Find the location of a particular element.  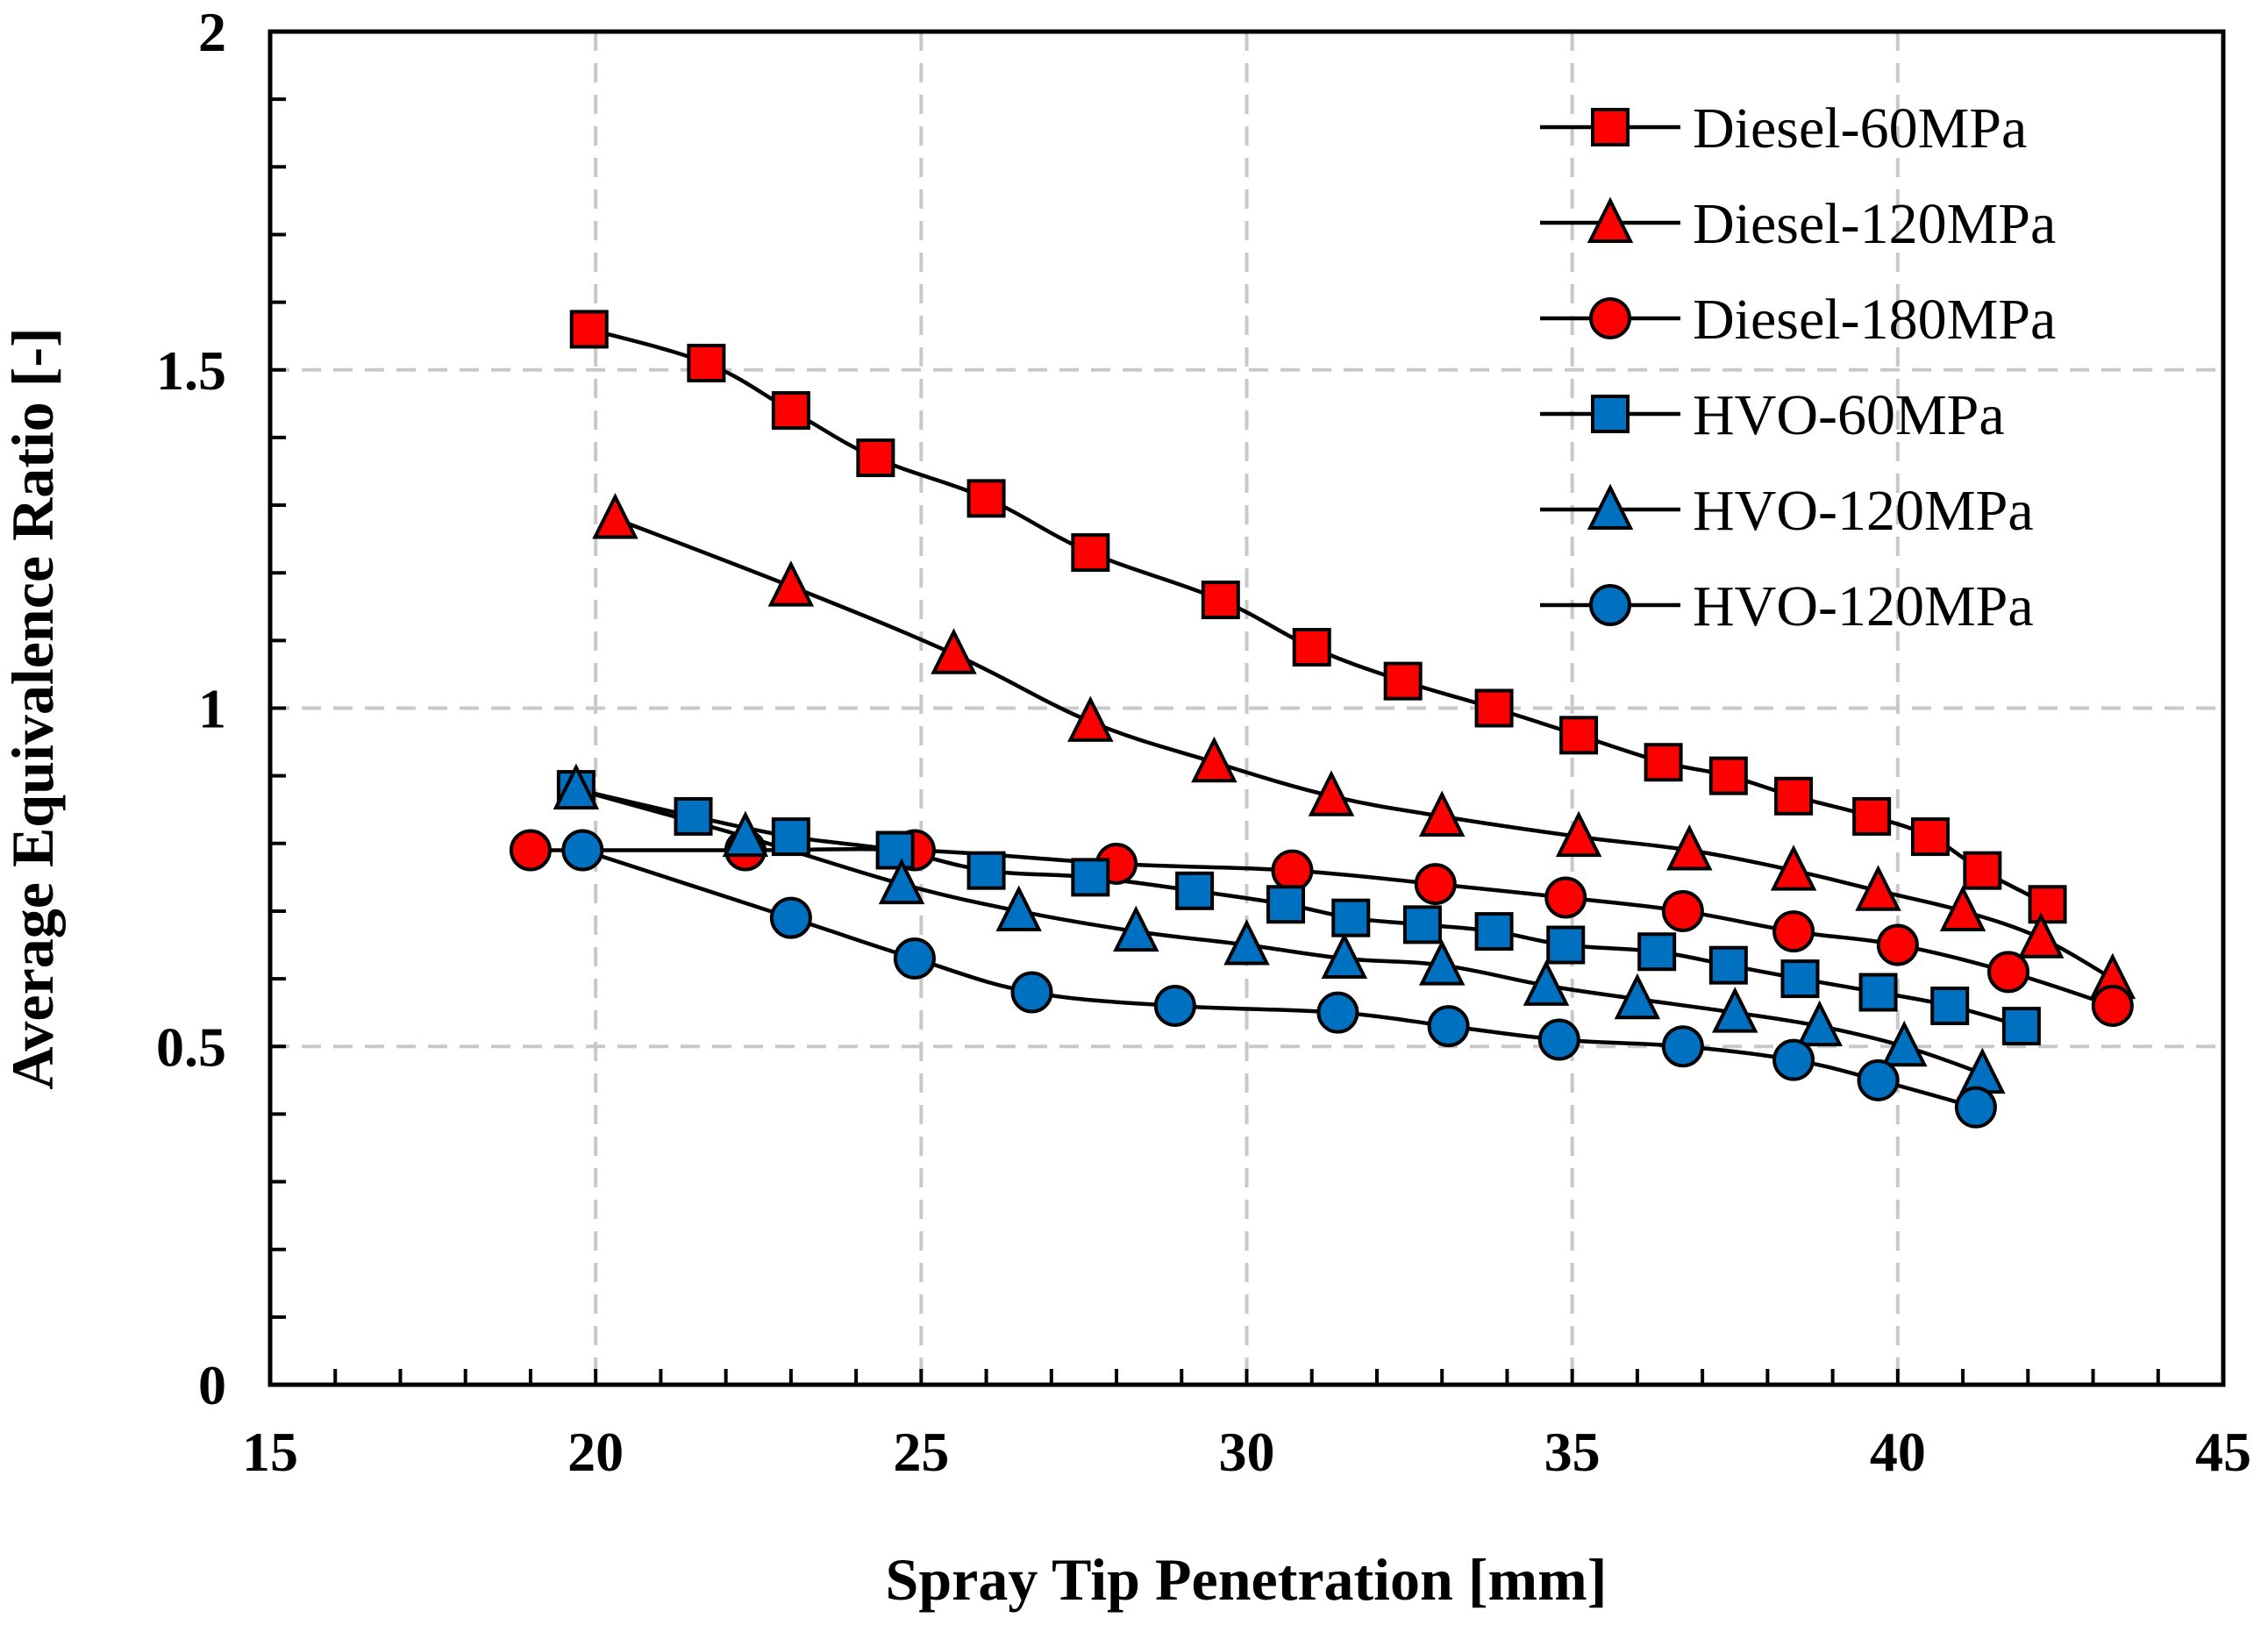

legend-item: HVO-60MPa is located at coordinates (1772, 415).